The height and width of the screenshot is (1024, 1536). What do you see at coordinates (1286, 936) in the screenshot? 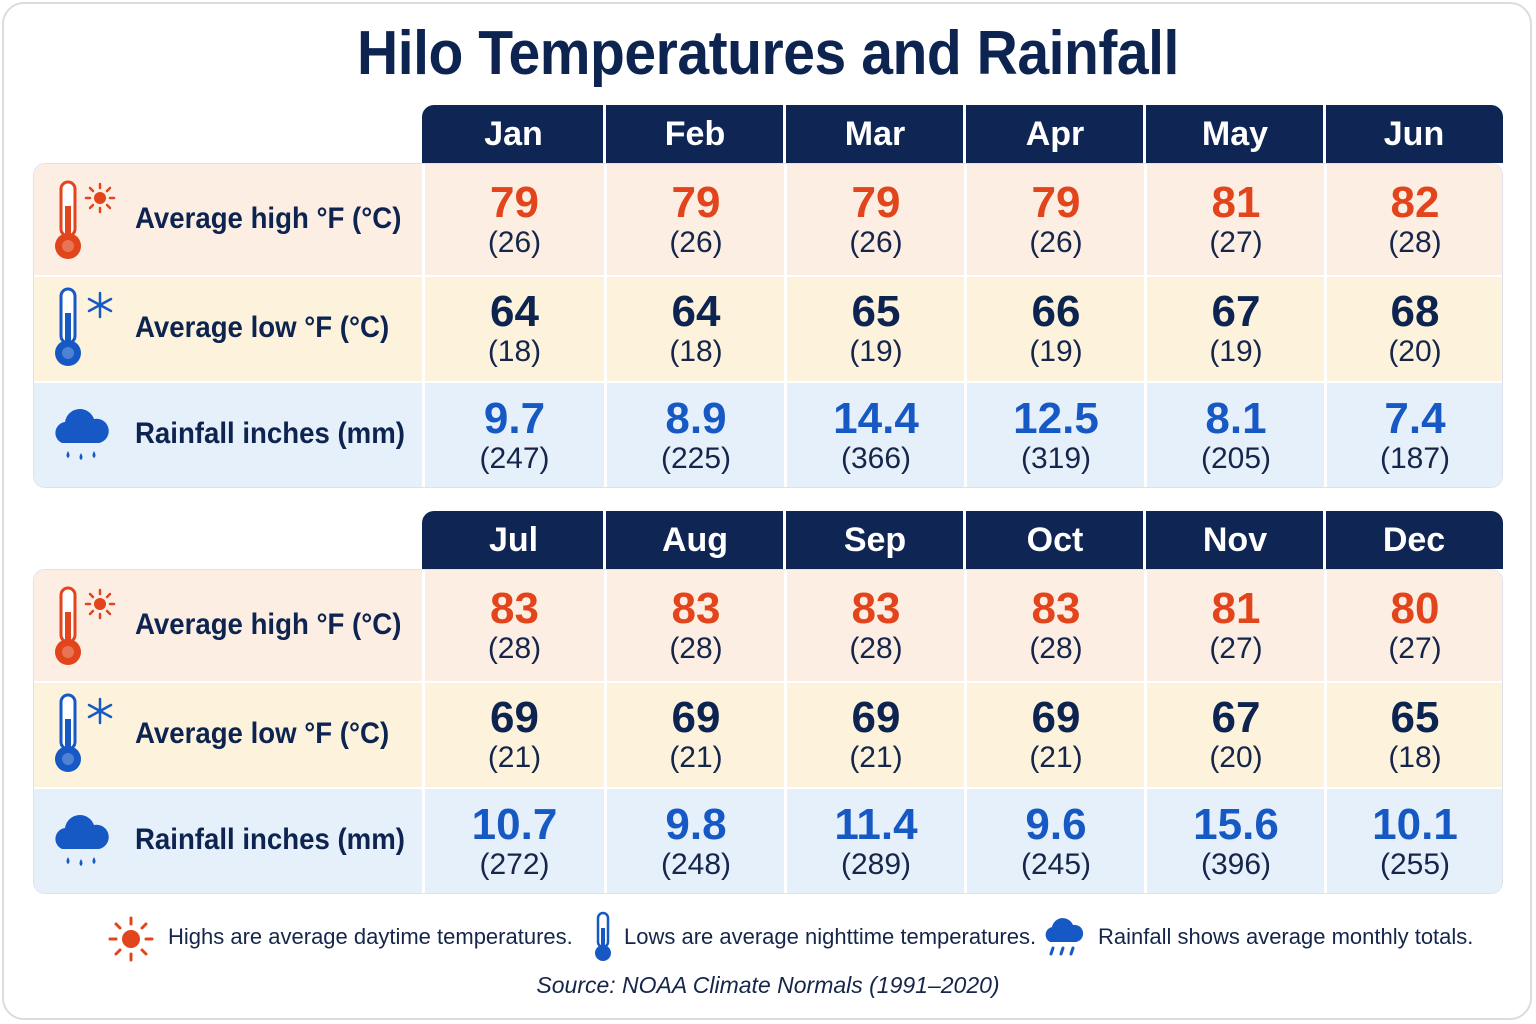
I see `legend-text-rainfall: Rainfall shows average monthly totals.` at bounding box center [1286, 936].